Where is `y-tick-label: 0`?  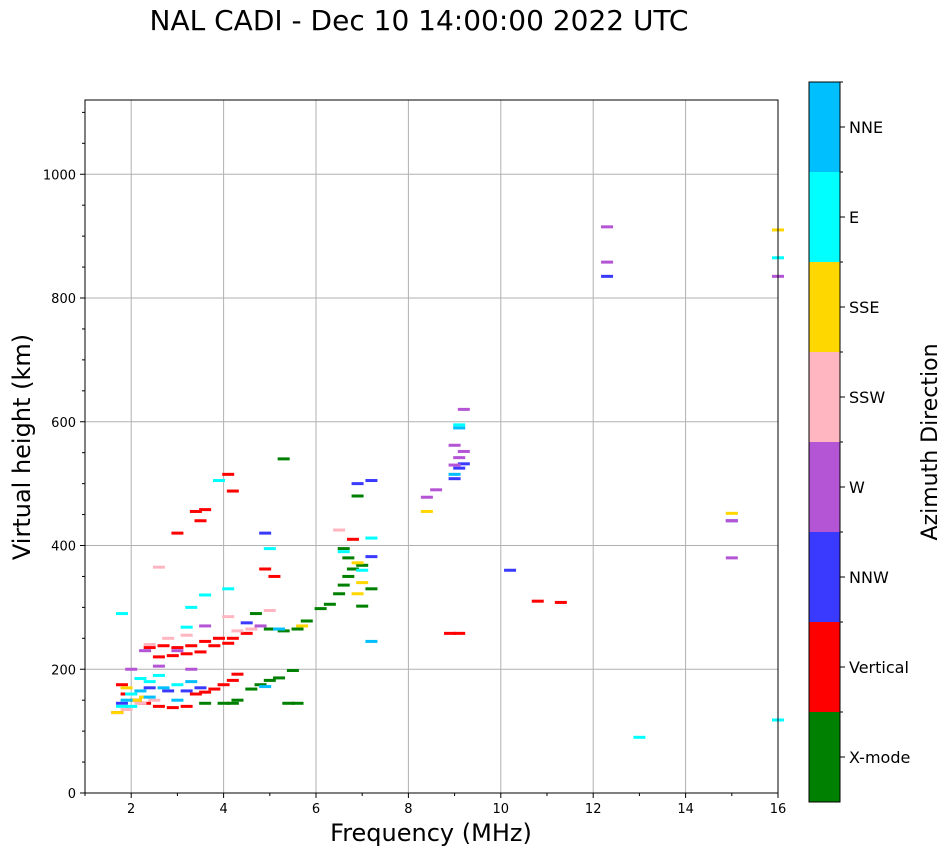 y-tick-label: 0 is located at coordinates (72, 794).